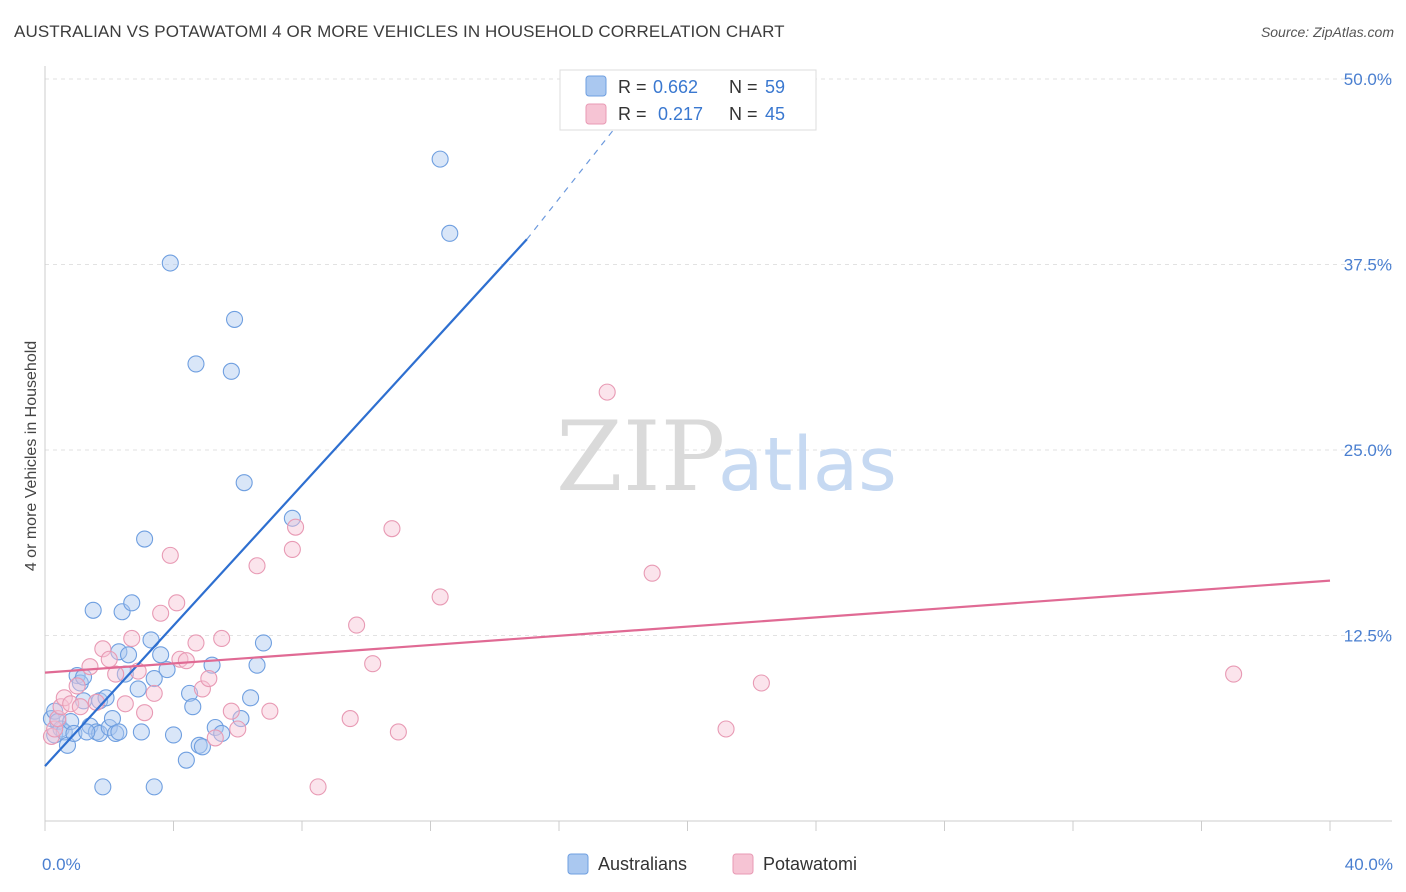  Describe the element at coordinates (775, 87) in the screenshot. I see `legend-n-value: 59` at that location.